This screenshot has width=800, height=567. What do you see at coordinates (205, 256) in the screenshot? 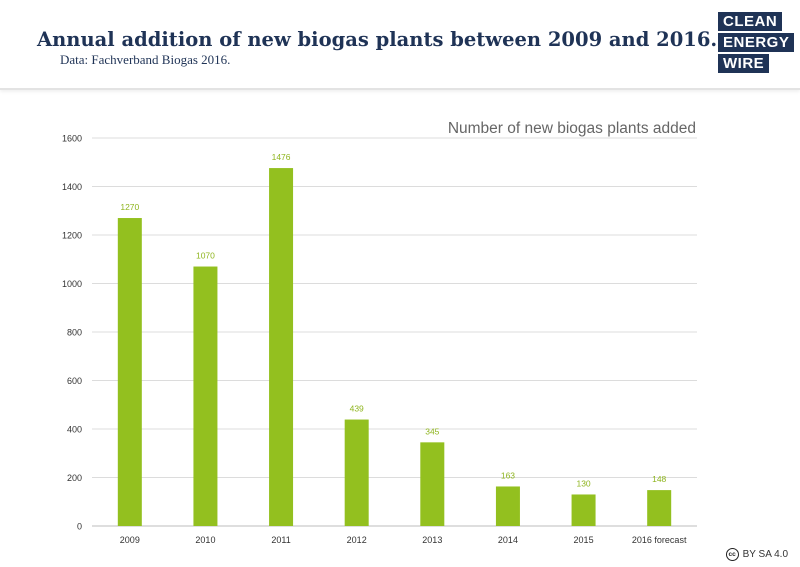
I see `data-label: 1070` at bounding box center [205, 256].